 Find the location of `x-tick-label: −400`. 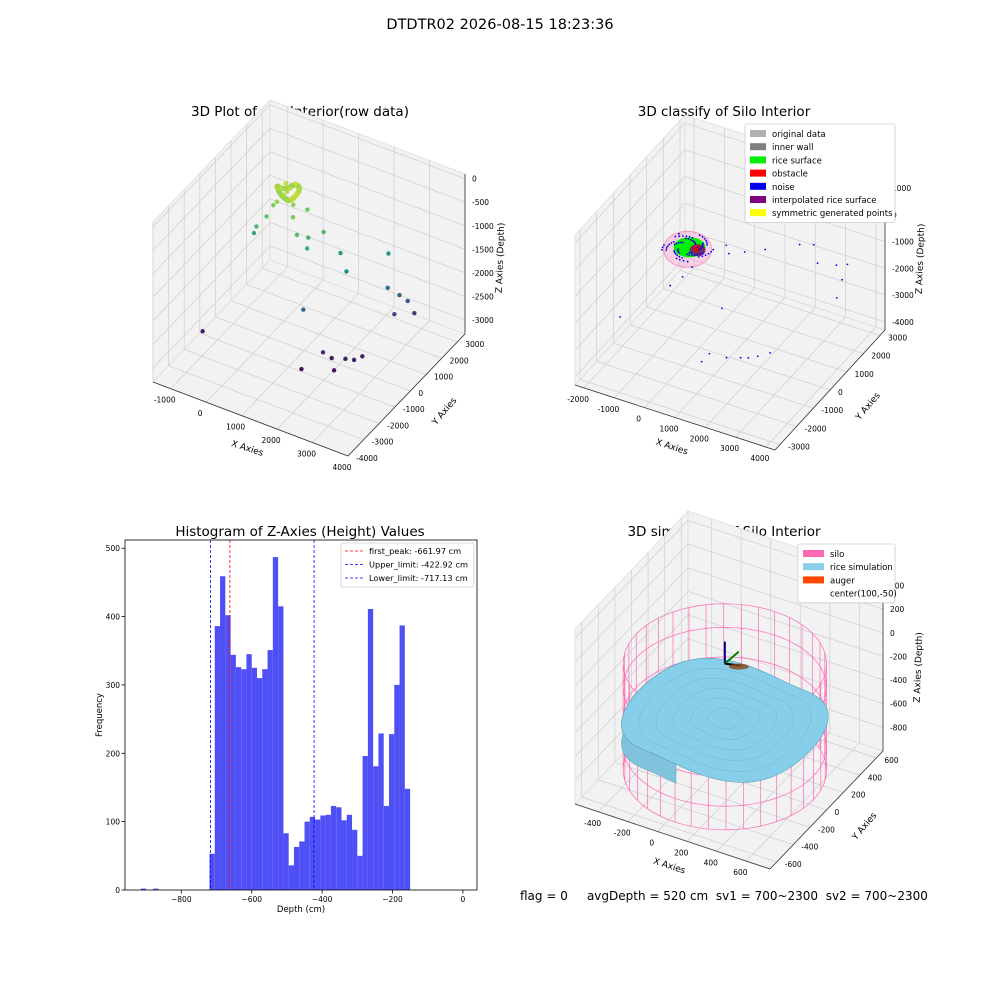

x-tick-label: −400 is located at coordinates (322, 899).